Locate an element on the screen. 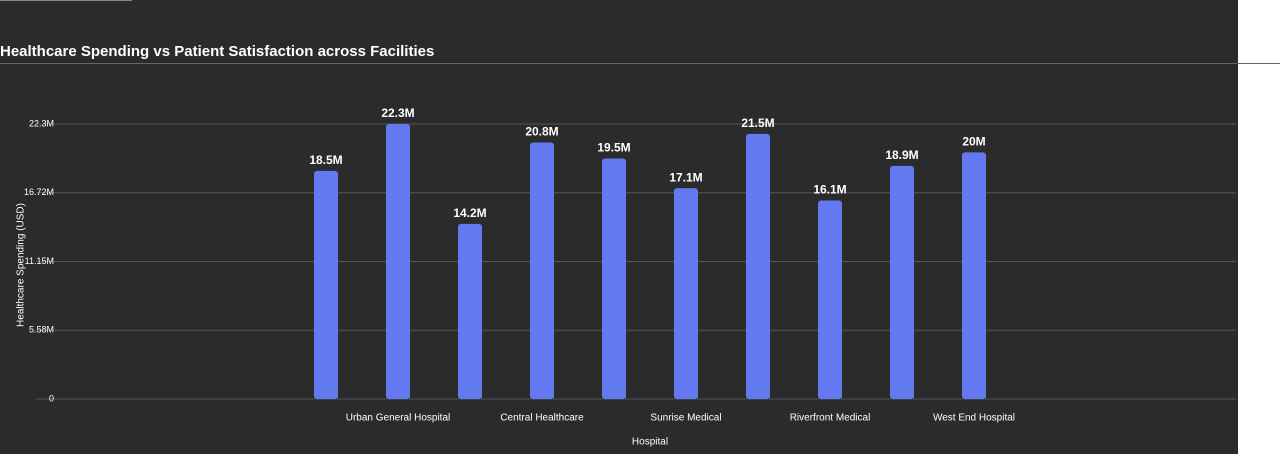 Image resolution: width=1280 pixels, height=454 pixels. data-label: 19.5M is located at coordinates (613, 148).